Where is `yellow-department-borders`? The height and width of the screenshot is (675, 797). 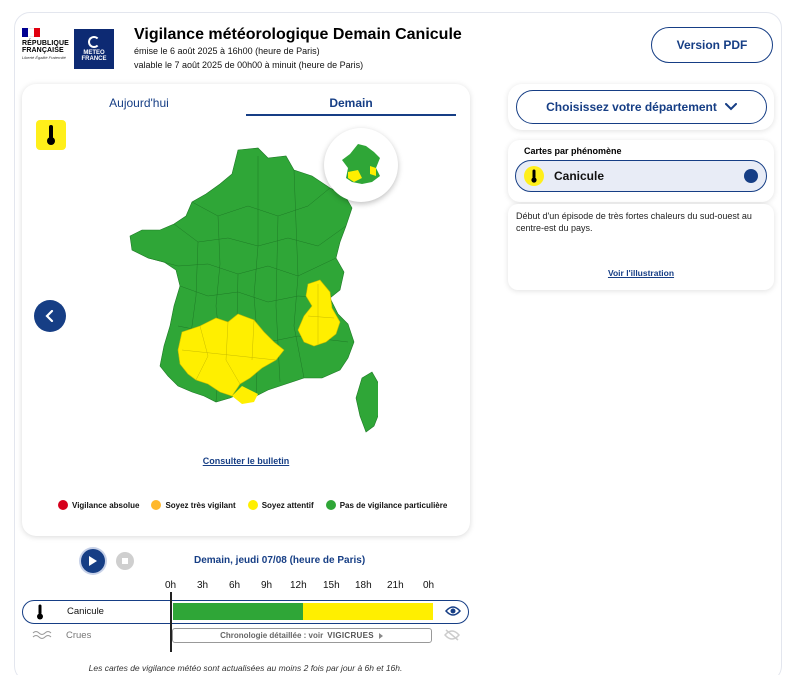 yellow-department-borders is located at coordinates (258, 334).